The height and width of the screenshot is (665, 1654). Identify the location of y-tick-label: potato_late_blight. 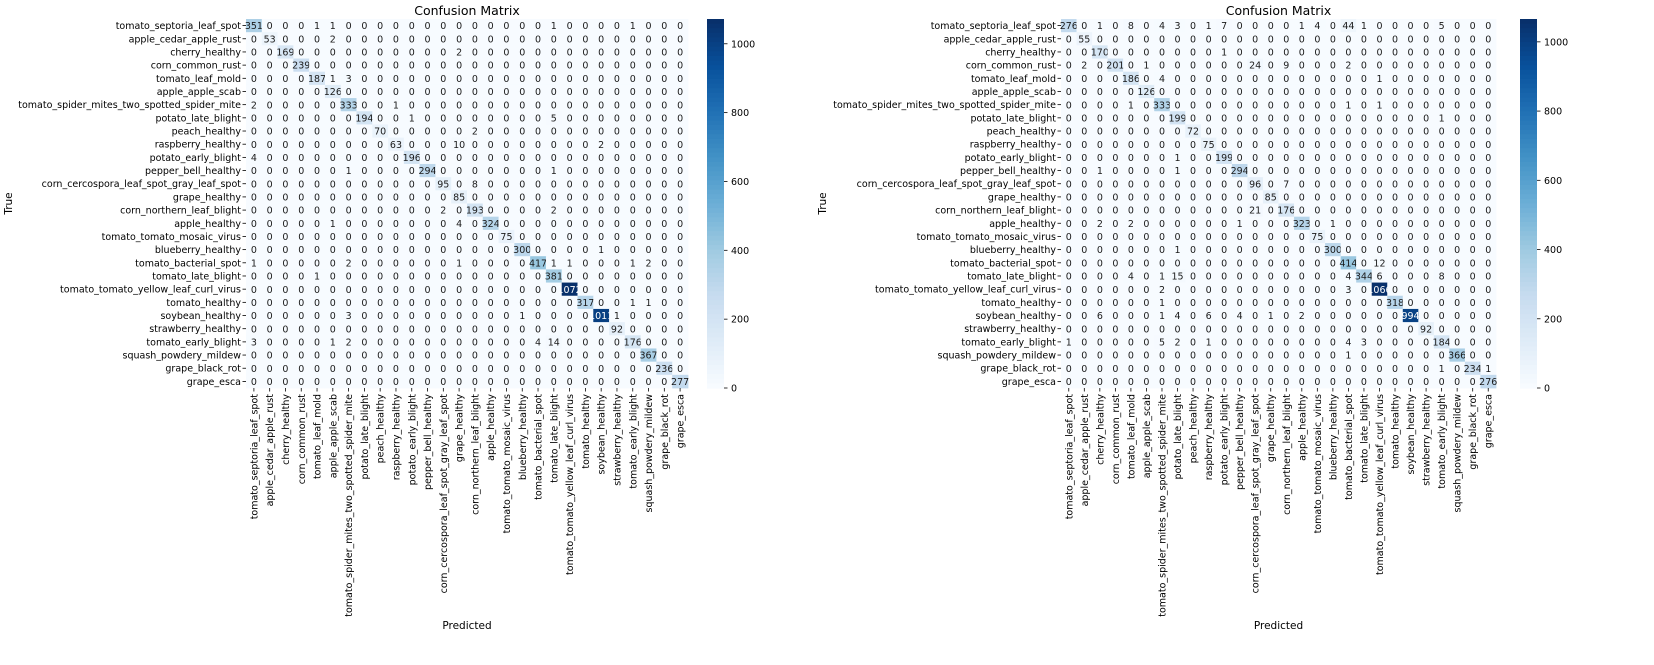
(1013, 118).